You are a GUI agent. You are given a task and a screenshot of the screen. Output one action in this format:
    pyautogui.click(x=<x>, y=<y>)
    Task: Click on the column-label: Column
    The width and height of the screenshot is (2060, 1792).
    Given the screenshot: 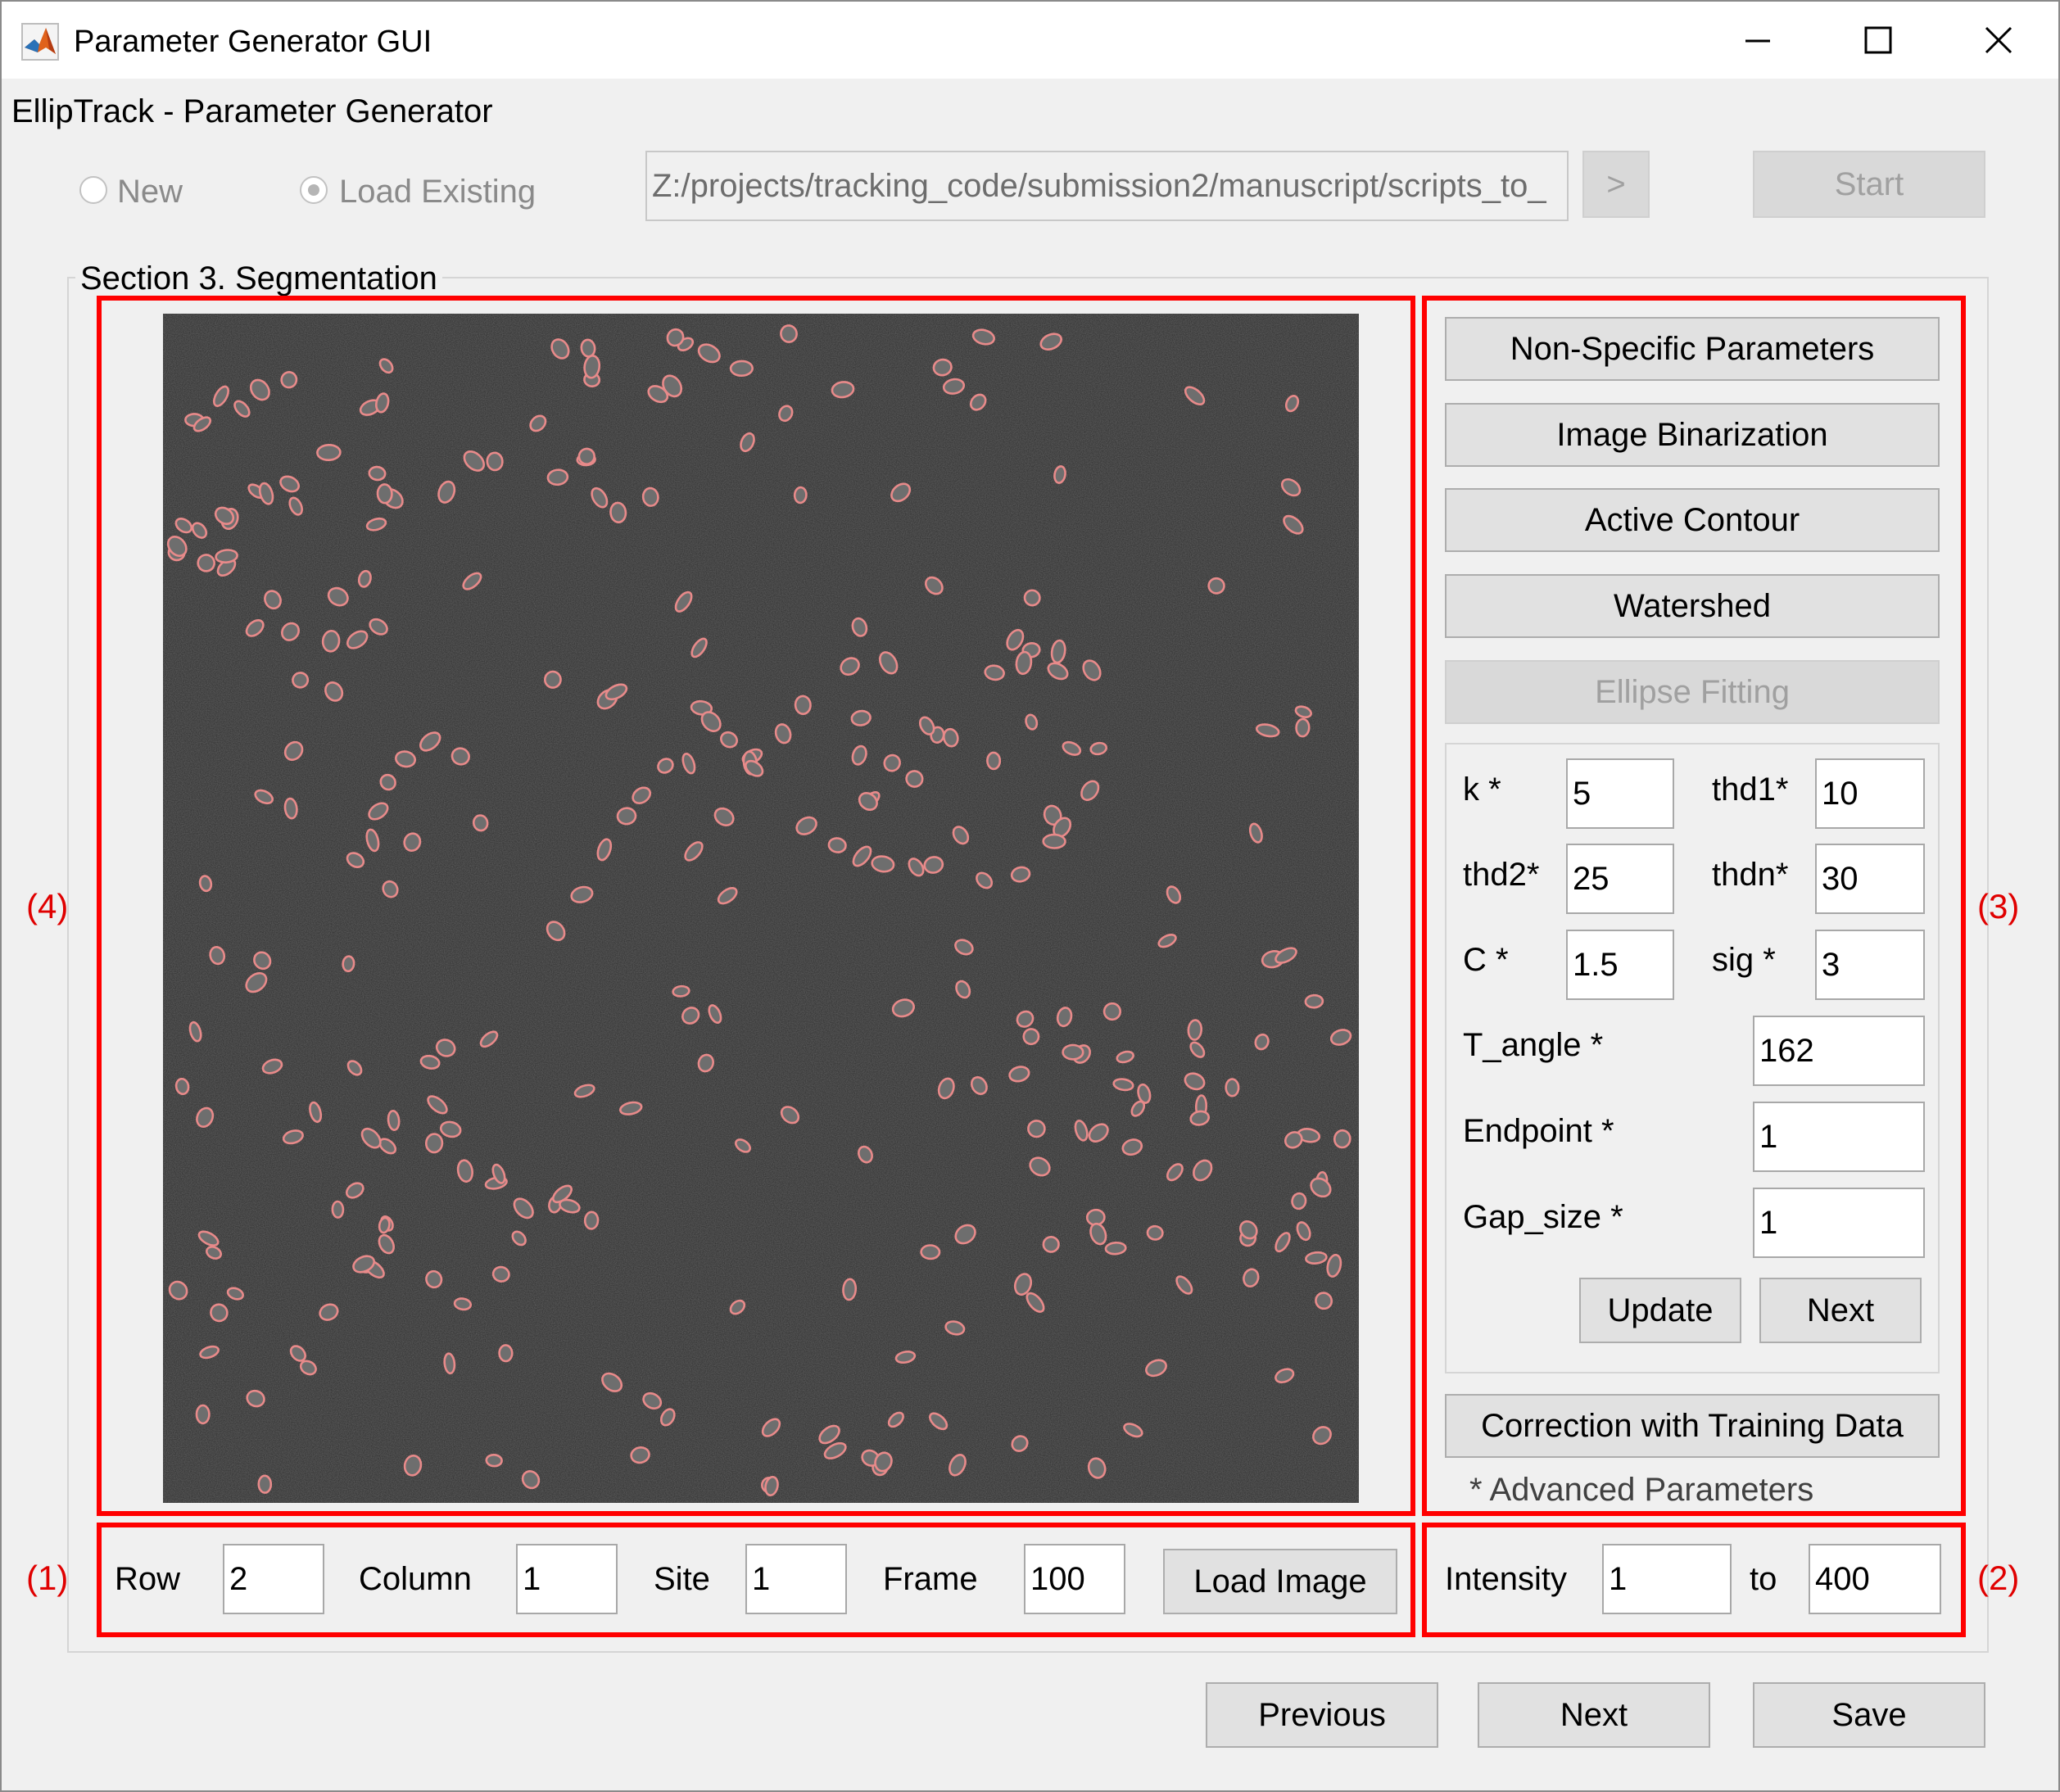 What is the action you would take?
    pyautogui.click(x=415, y=1579)
    